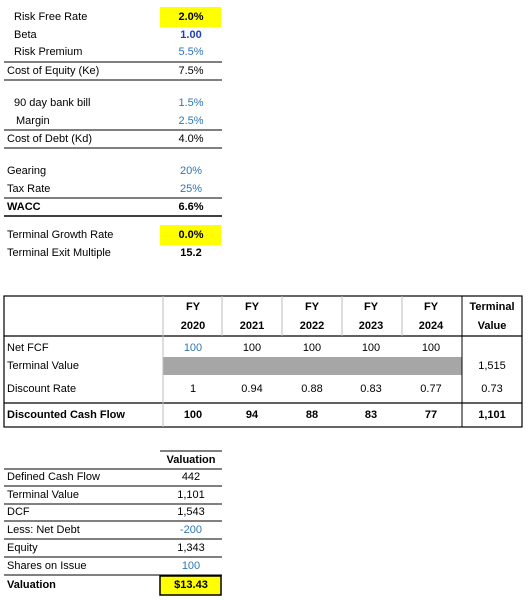  What do you see at coordinates (371, 326) in the screenshot?
I see `column-header: 2023` at bounding box center [371, 326].